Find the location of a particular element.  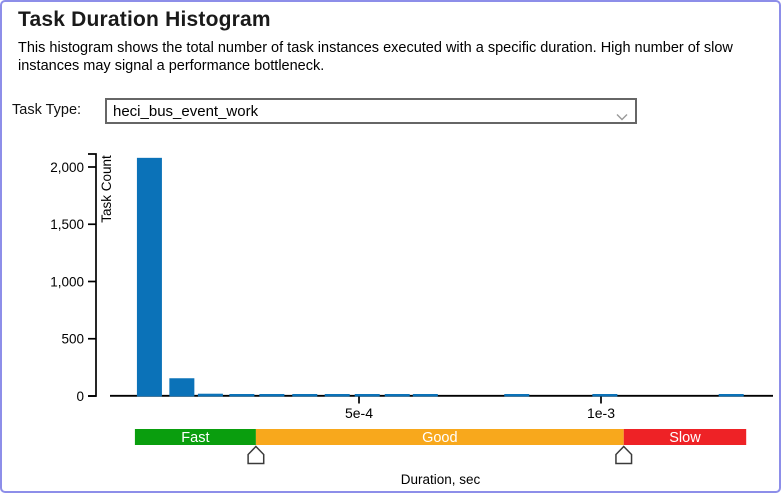

x-axis-tick-label: 1e-3 is located at coordinates (601, 413).